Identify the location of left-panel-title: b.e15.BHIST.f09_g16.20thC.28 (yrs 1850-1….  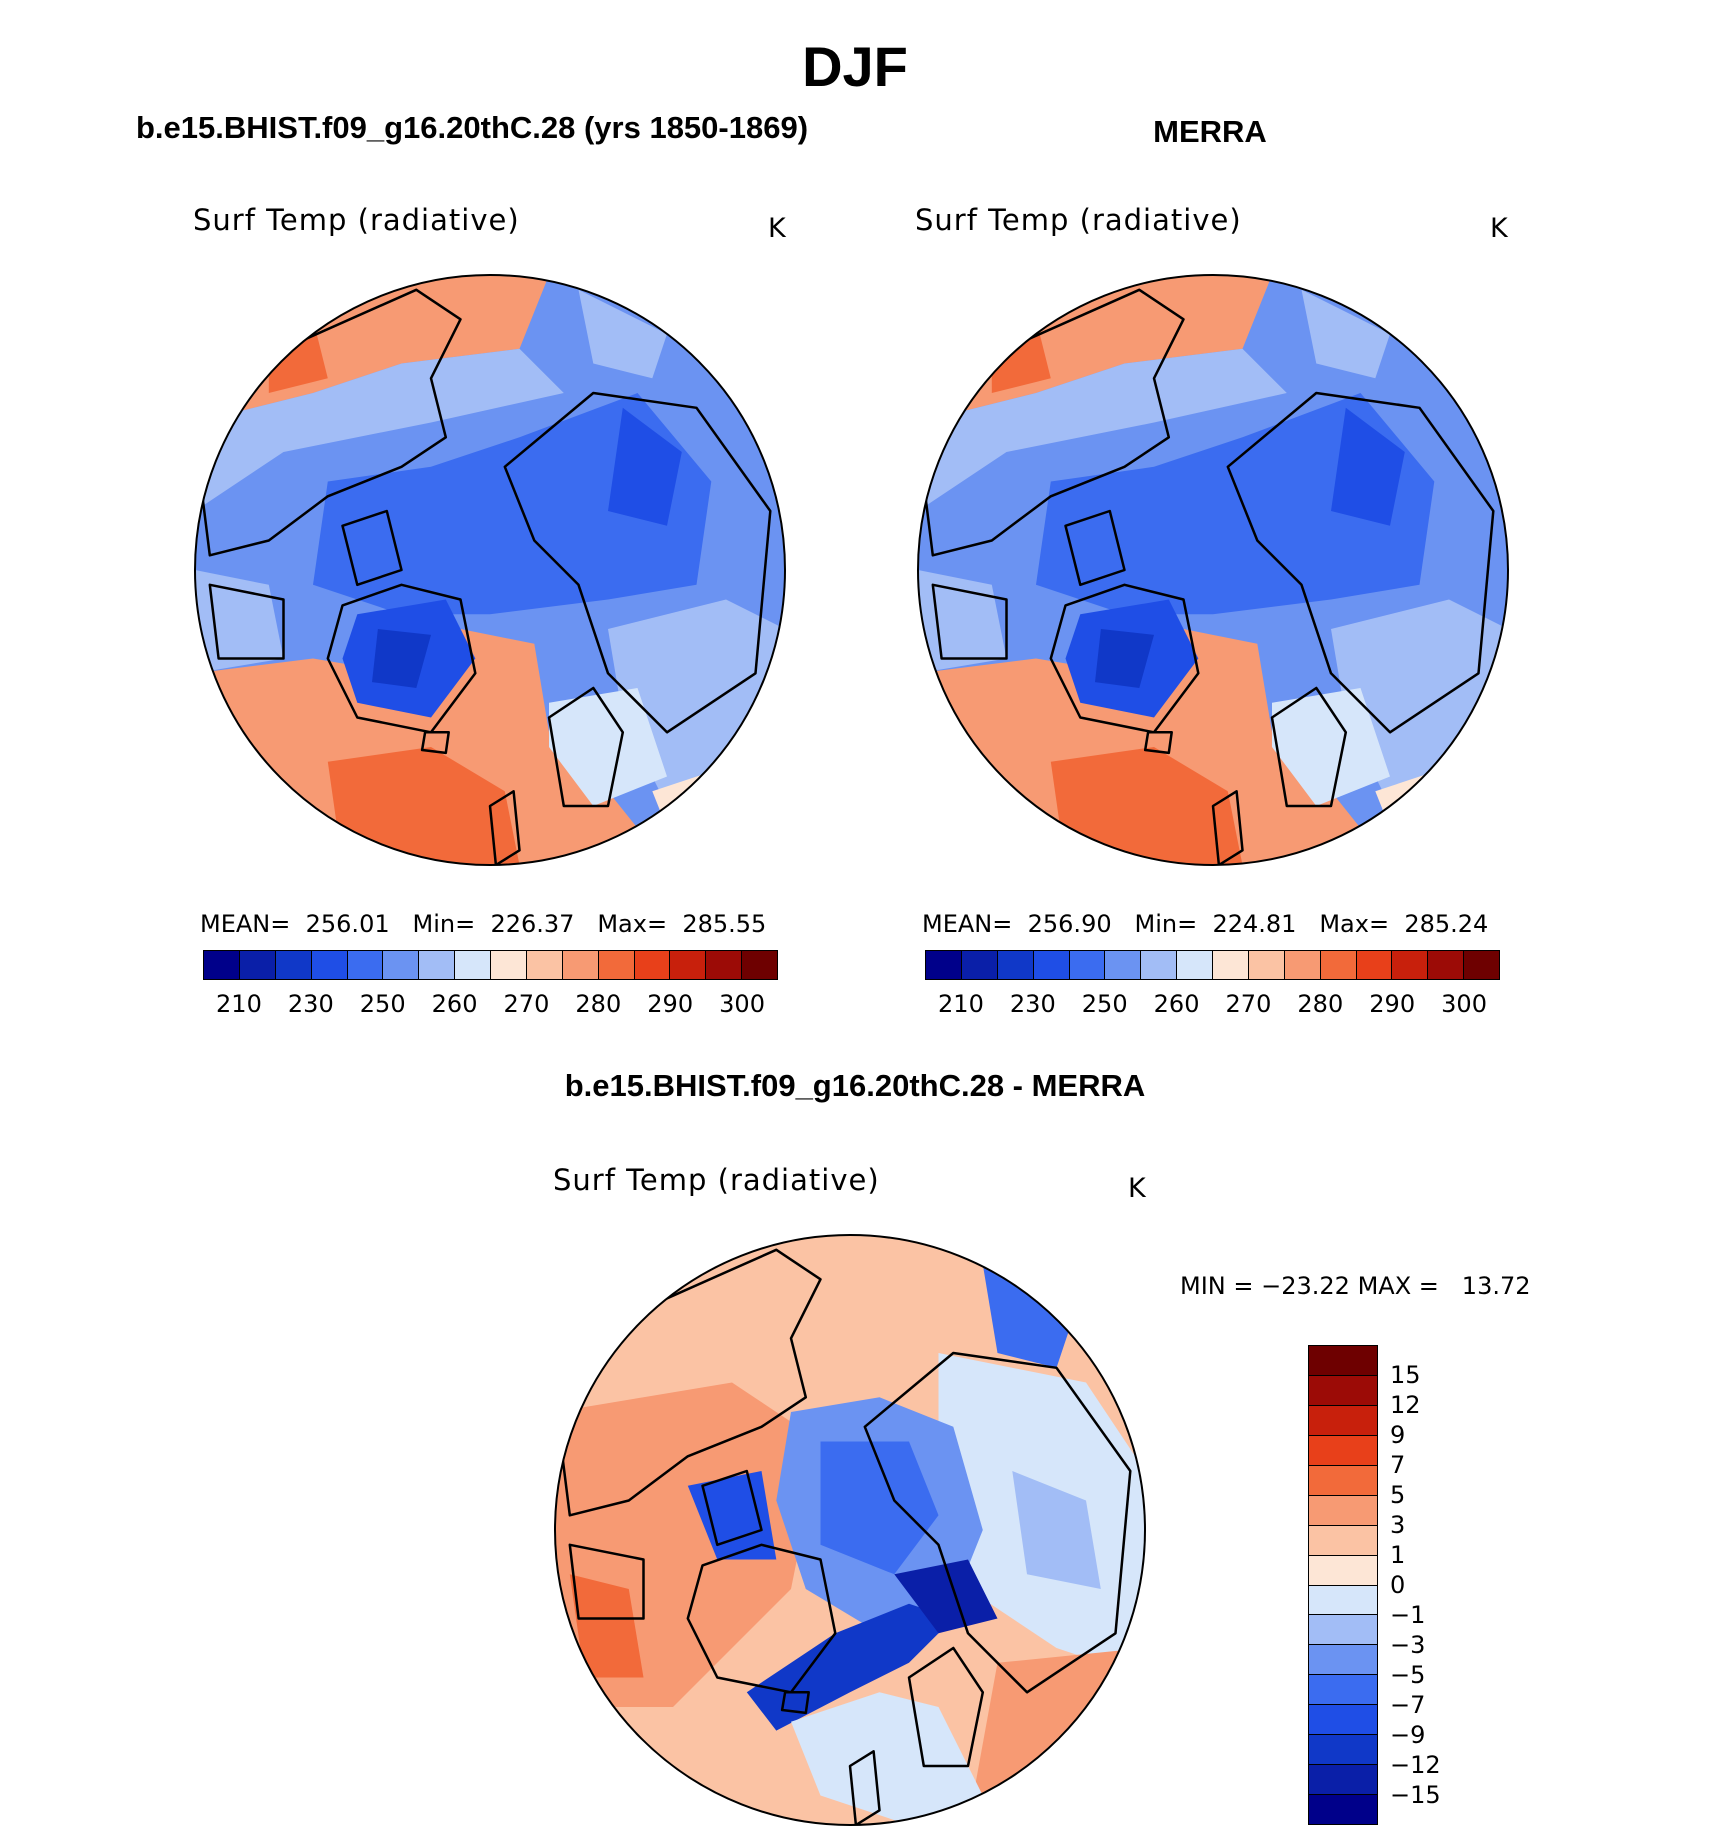
(472, 127).